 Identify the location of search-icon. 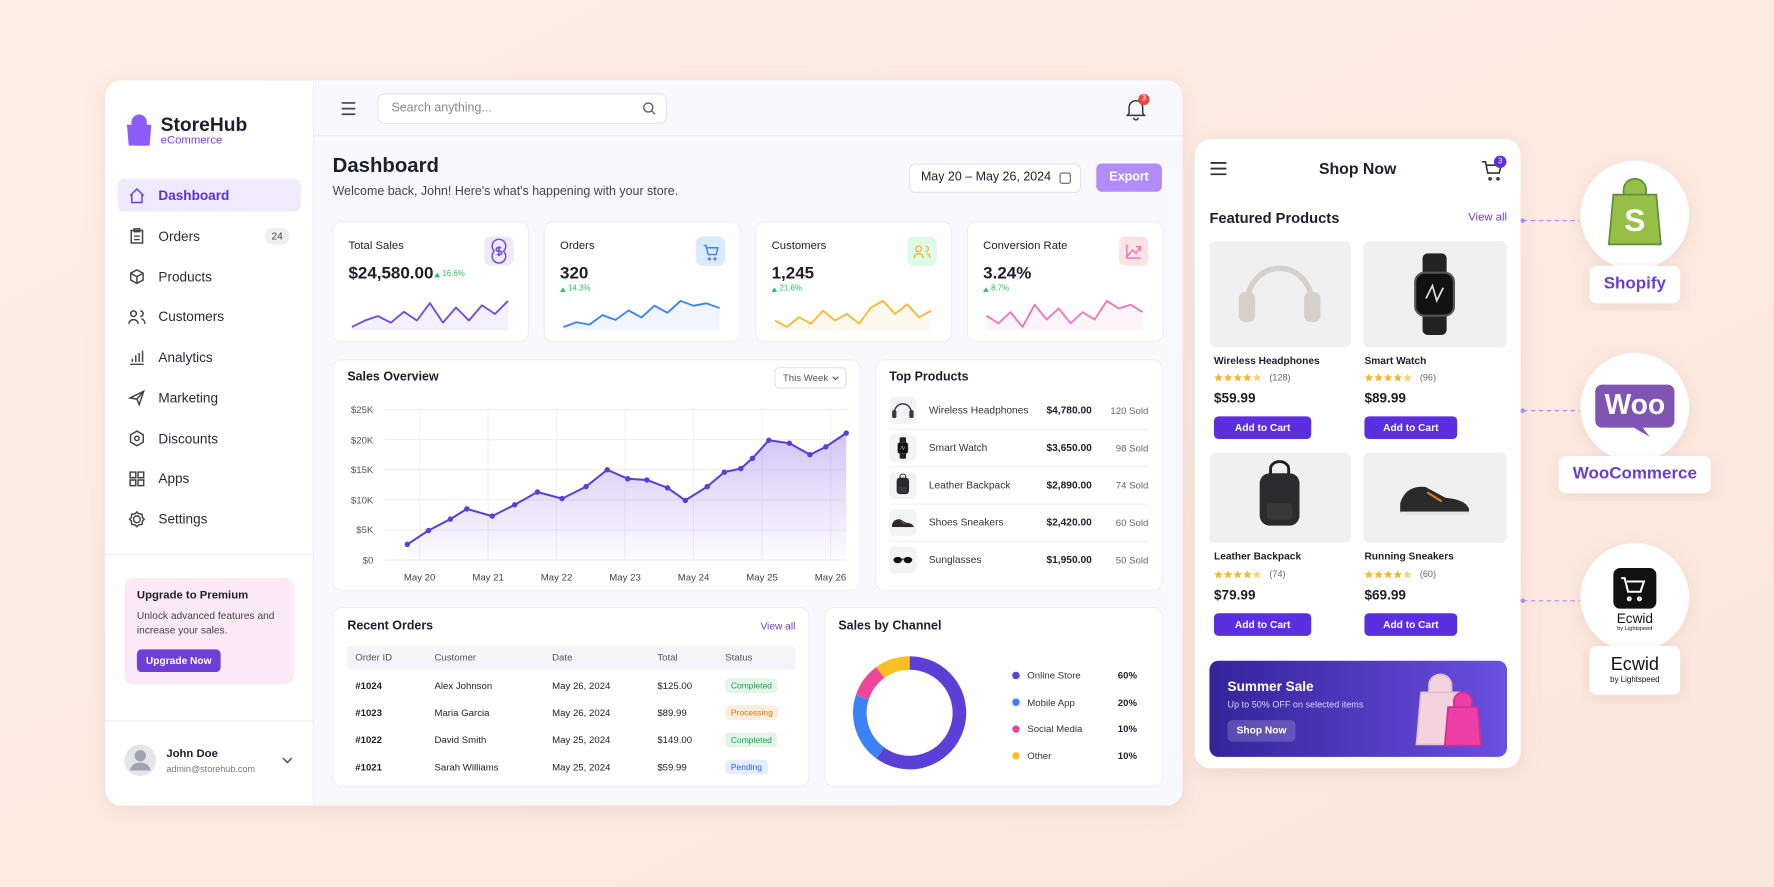
(653, 112).